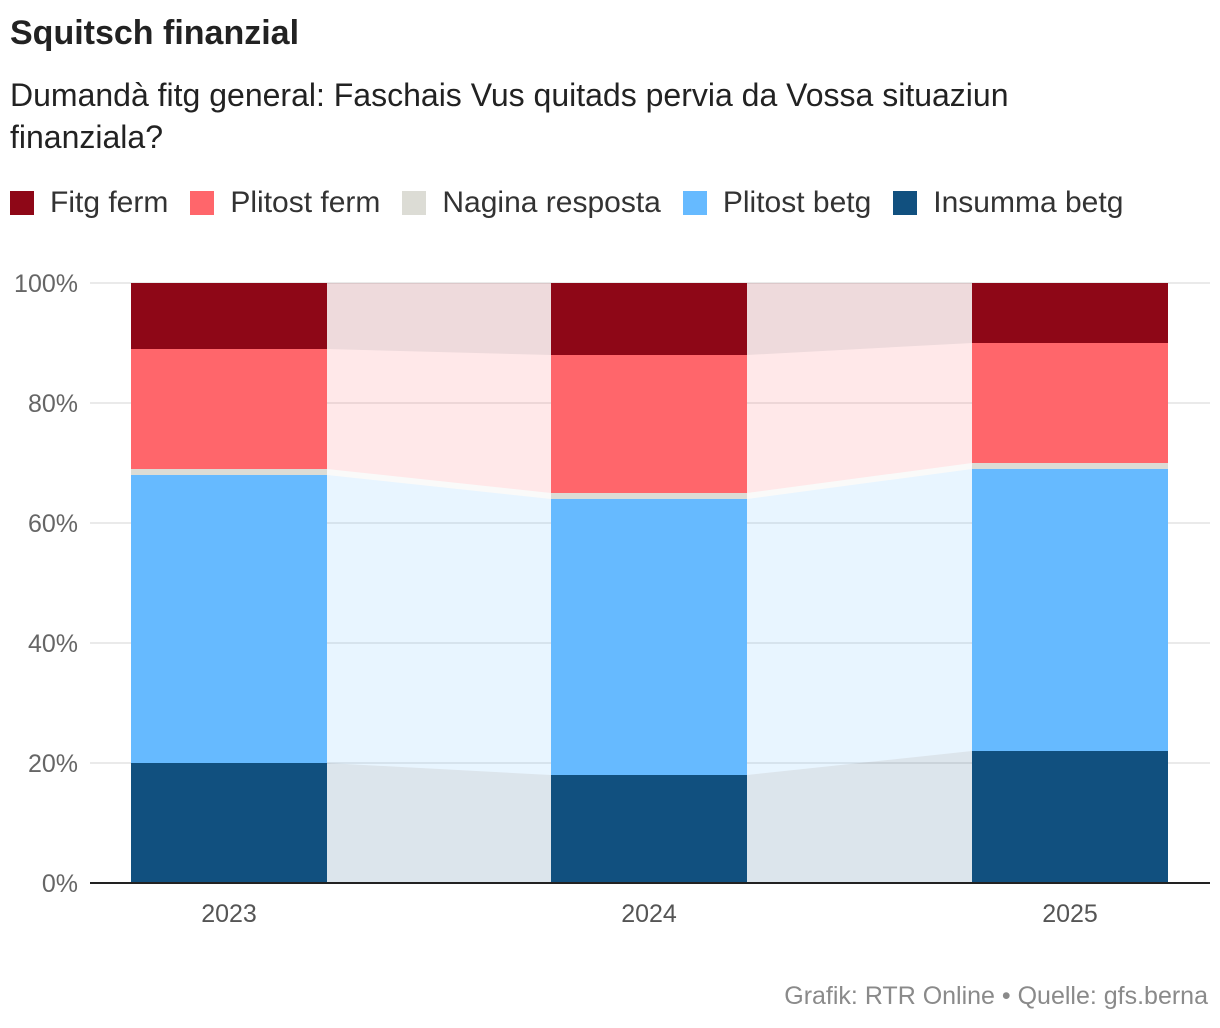 Image resolution: width=1220 pixels, height=1028 pixels. What do you see at coordinates (53, 524) in the screenshot?
I see `y-tick-label: 60%` at bounding box center [53, 524].